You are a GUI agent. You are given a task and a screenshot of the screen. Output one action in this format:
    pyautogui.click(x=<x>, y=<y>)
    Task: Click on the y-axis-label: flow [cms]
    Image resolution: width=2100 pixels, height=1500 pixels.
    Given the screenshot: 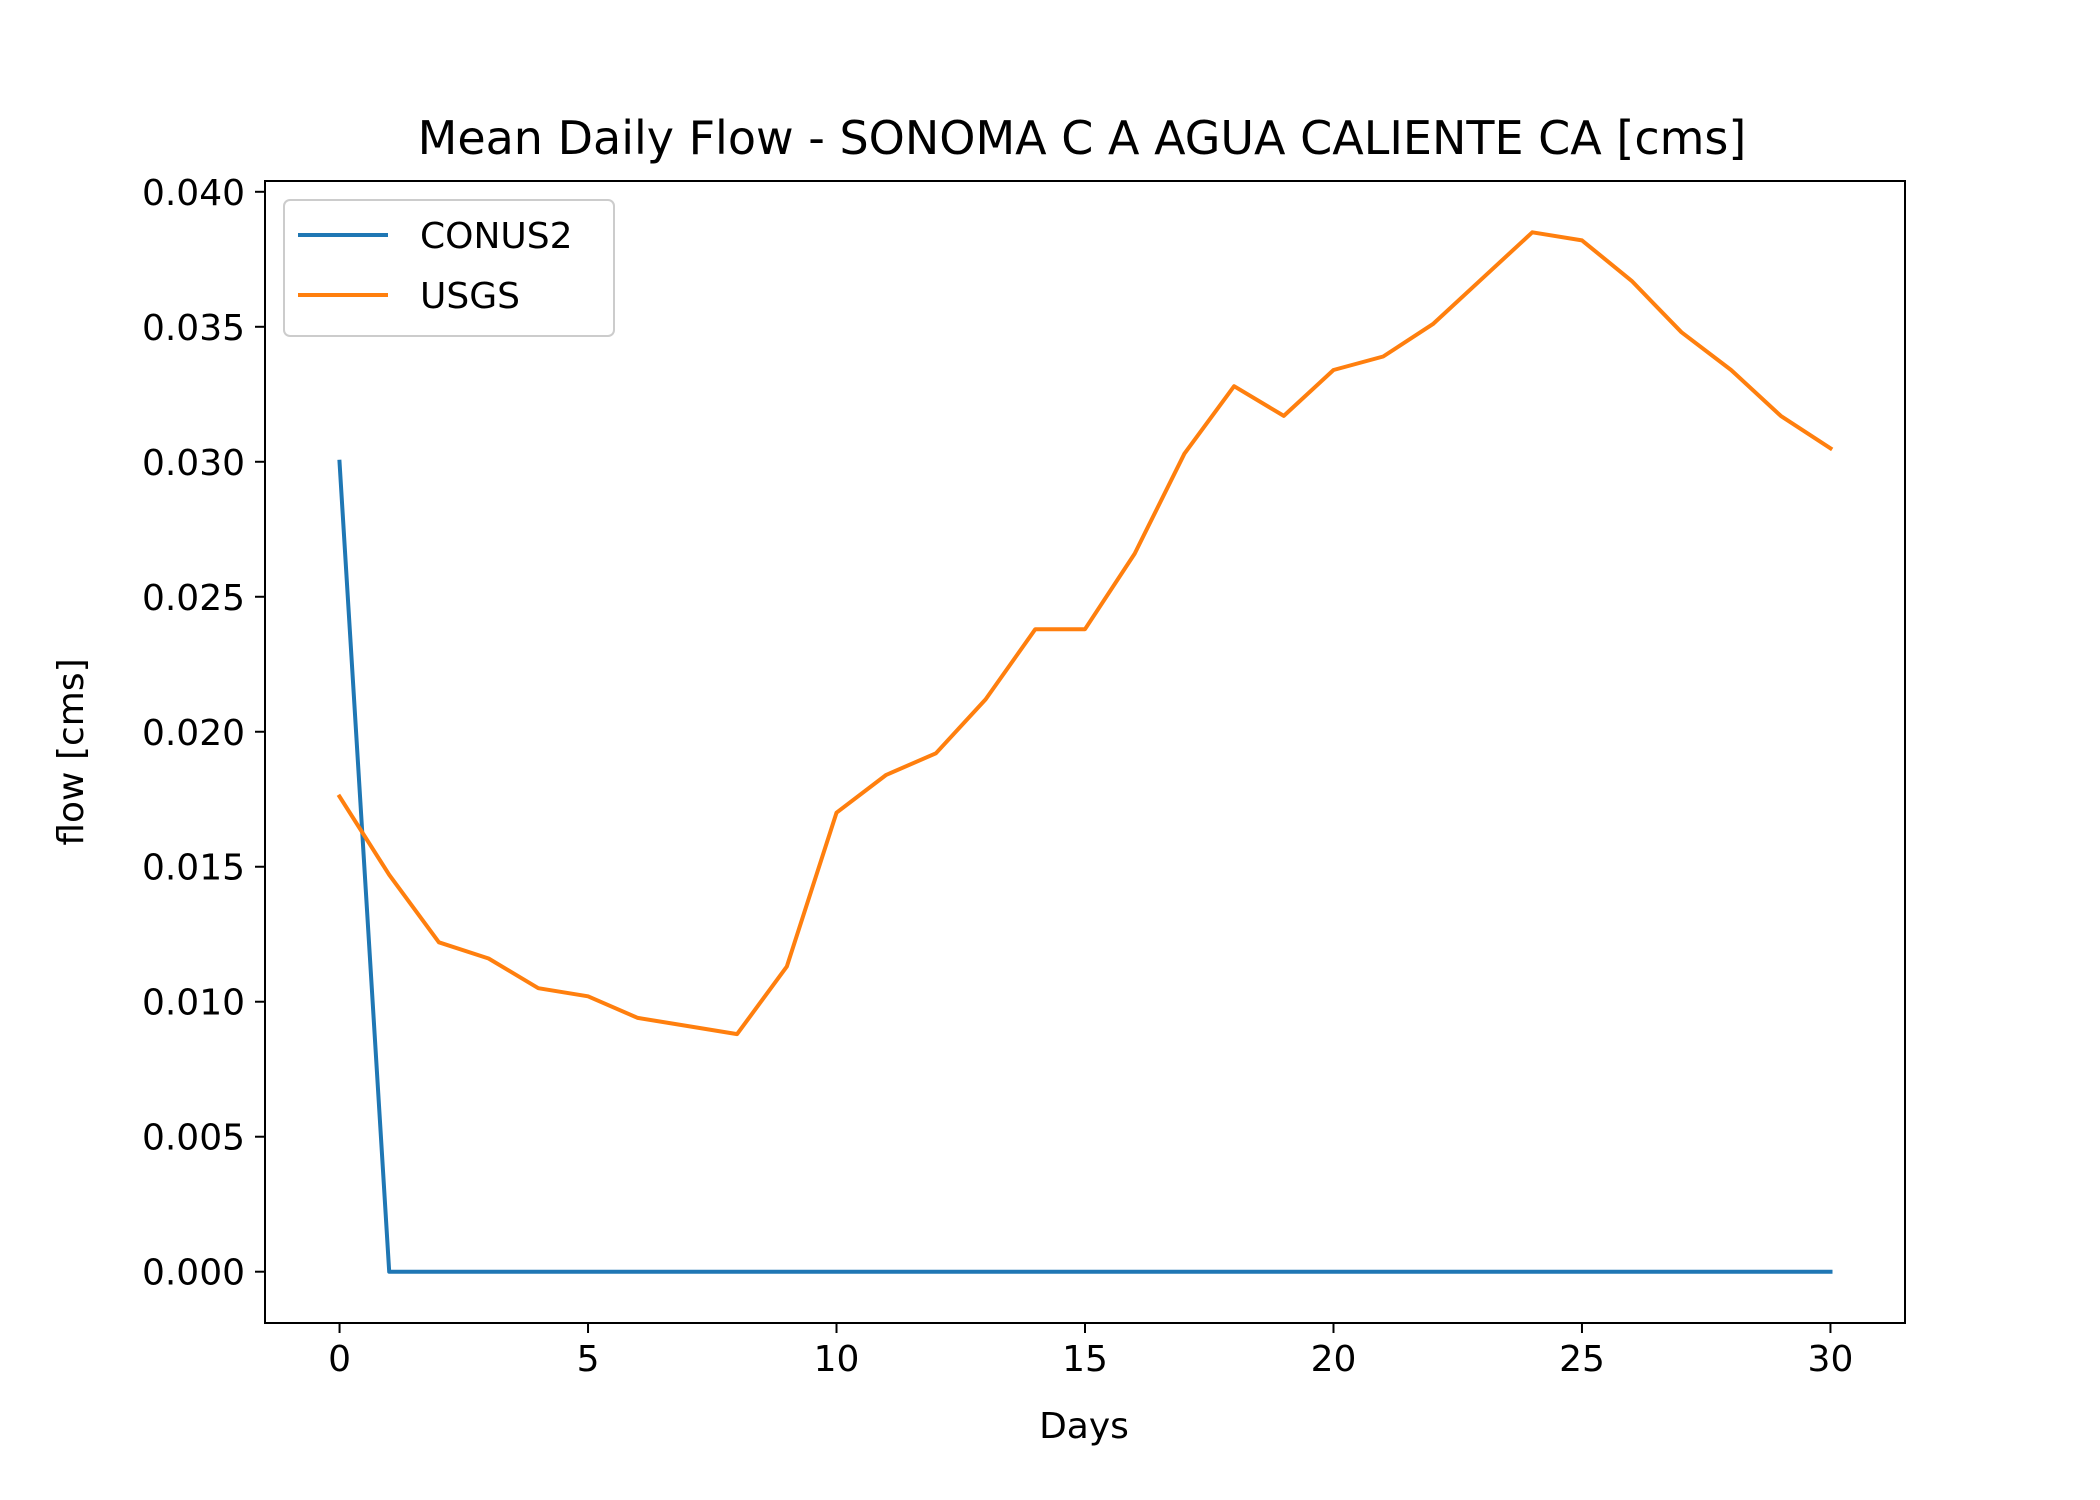 What is the action you would take?
    pyautogui.click(x=71, y=751)
    